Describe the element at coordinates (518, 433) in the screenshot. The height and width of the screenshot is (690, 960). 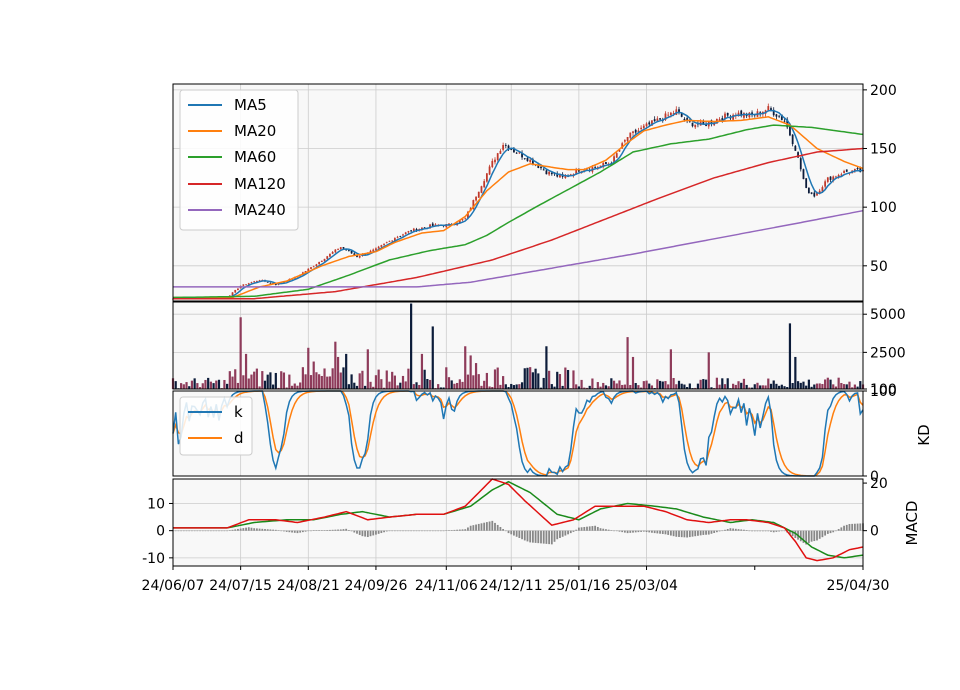
I see `k-line` at that location.